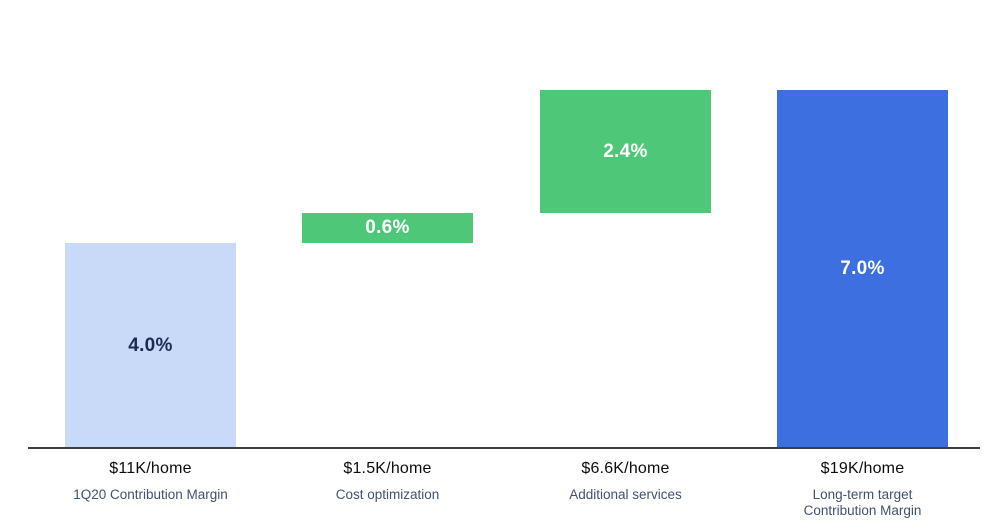 The height and width of the screenshot is (531, 1005). I want to click on x-axis-label-group: $6.6K/home Additional services, so click(625, 481).